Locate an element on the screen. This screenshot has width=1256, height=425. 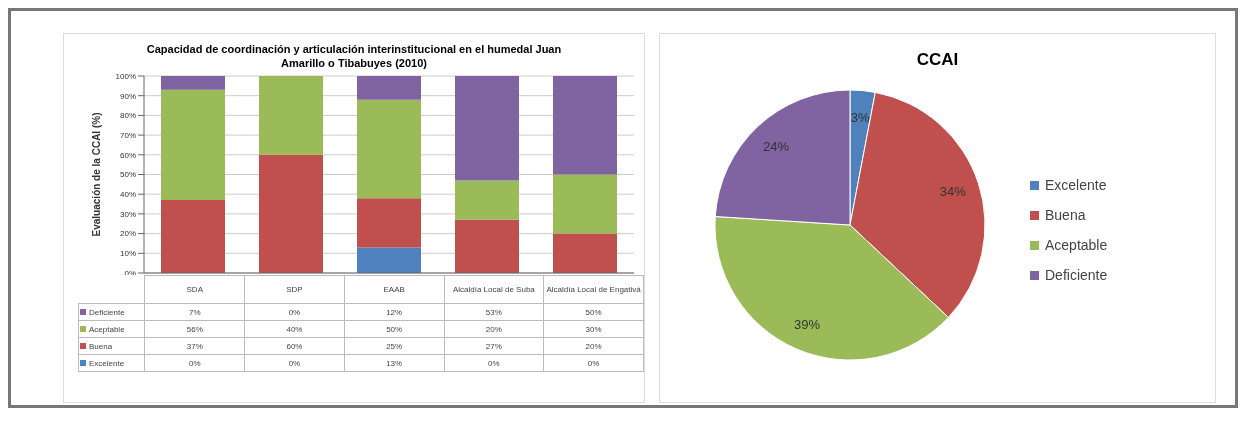
y-tick-label: 100% is located at coordinates (125, 76).